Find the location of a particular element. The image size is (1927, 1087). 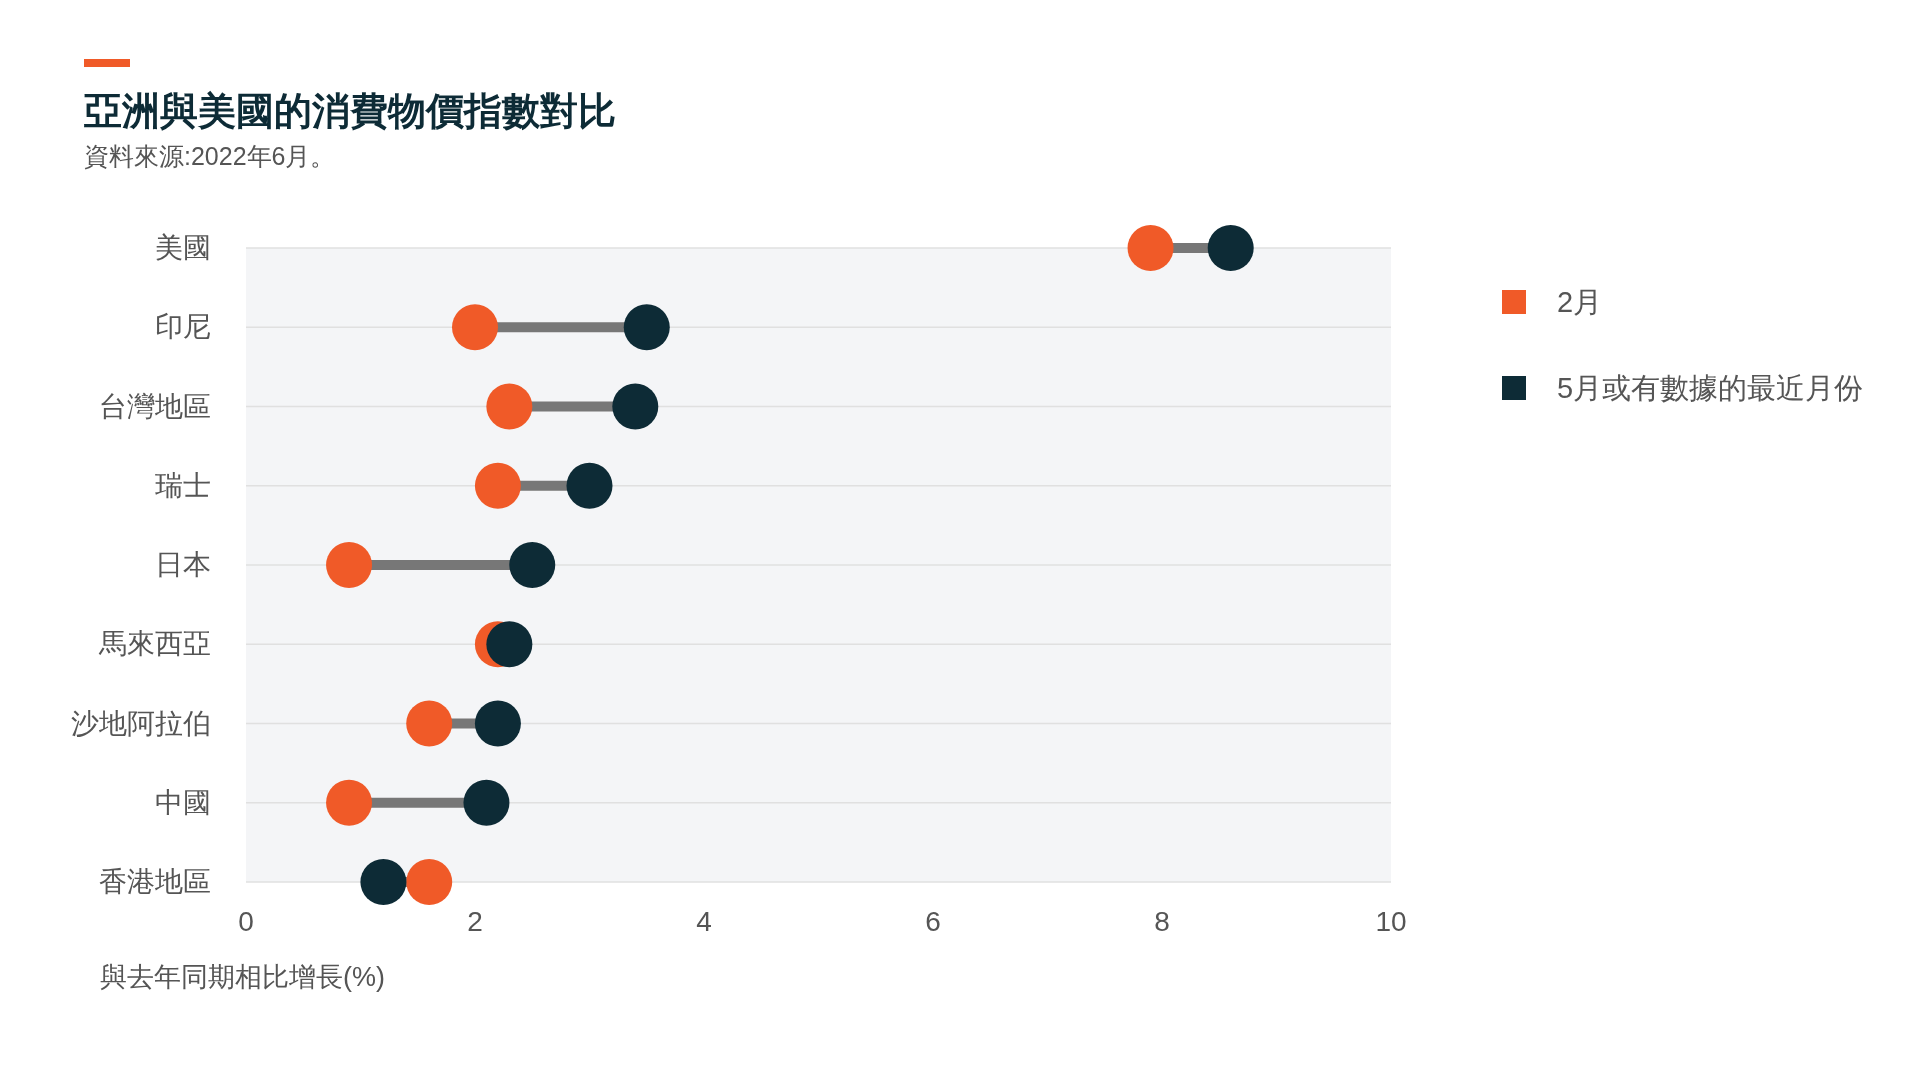

x-tick-label: 0 is located at coordinates (246, 921).